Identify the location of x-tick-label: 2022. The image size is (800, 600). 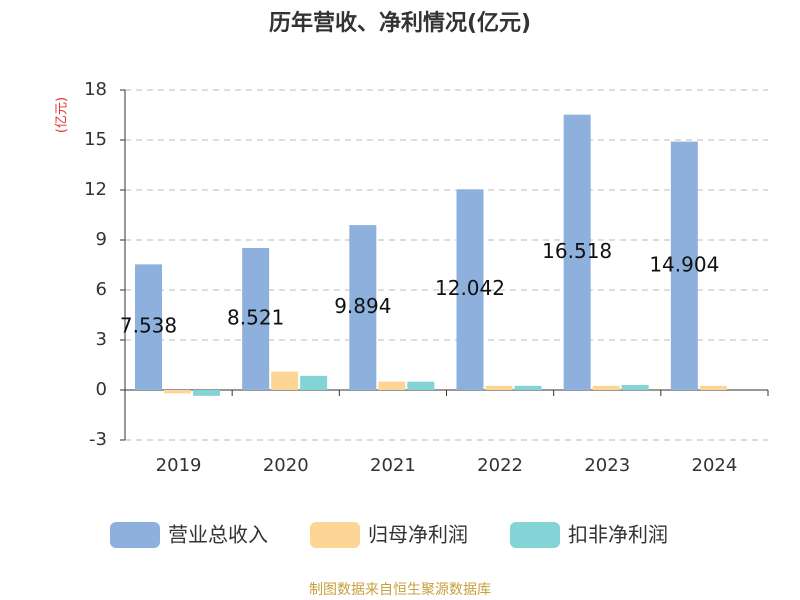
(500, 465).